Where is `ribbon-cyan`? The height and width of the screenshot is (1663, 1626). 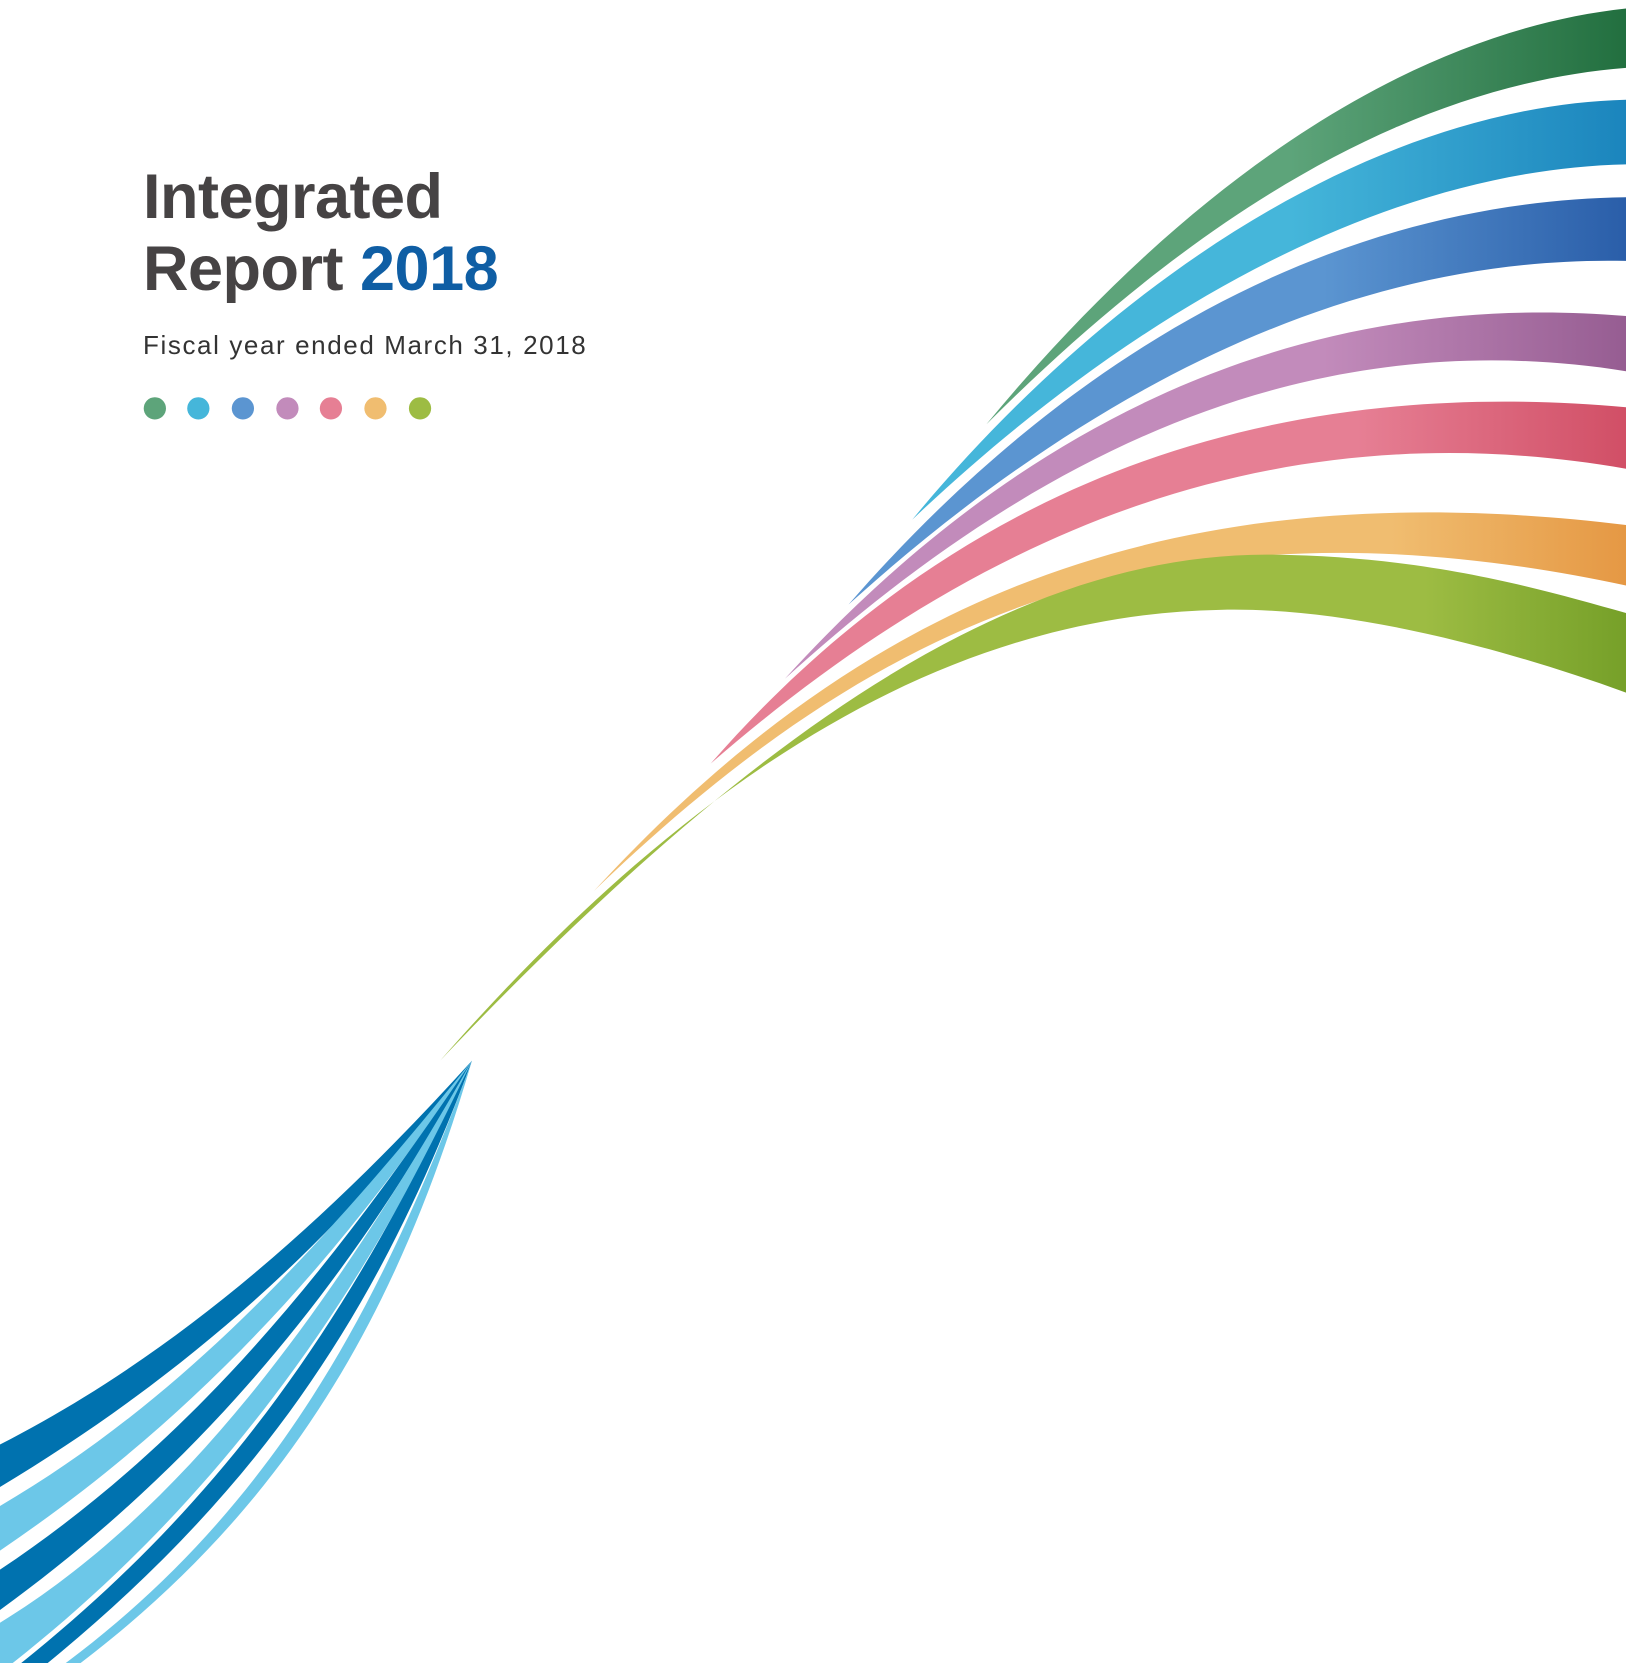 ribbon-cyan is located at coordinates (1269, 309).